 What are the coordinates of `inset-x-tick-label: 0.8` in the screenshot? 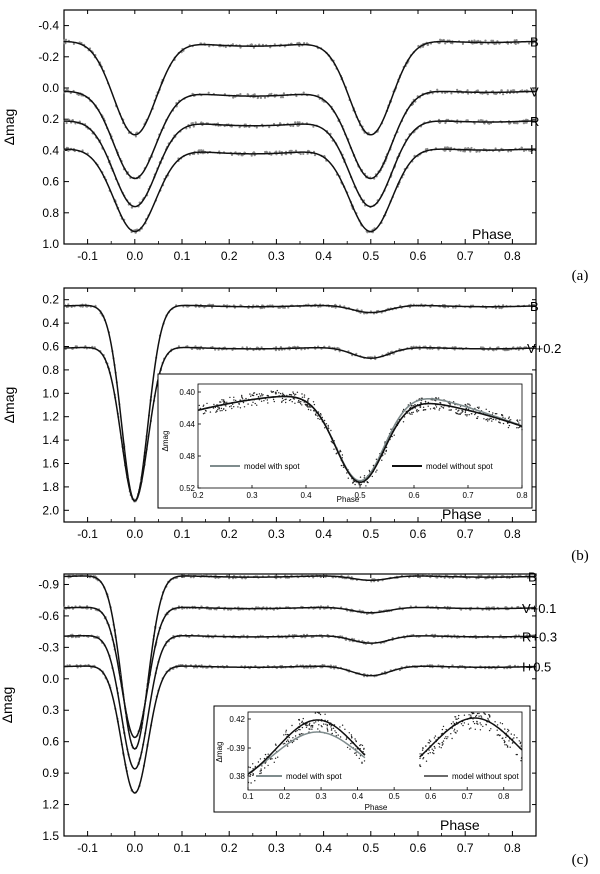 It's located at (522, 495).